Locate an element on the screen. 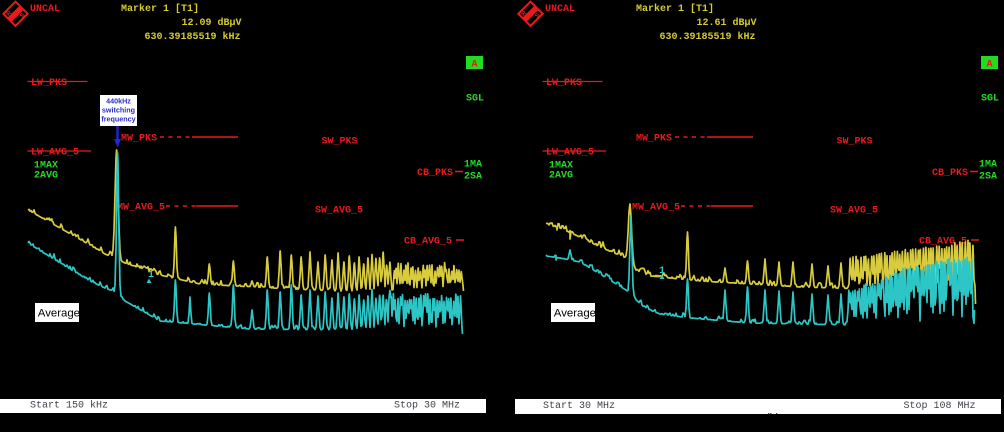 The width and height of the screenshot is (1004, 432). svg-text: switching is located at coordinates (118, 110).